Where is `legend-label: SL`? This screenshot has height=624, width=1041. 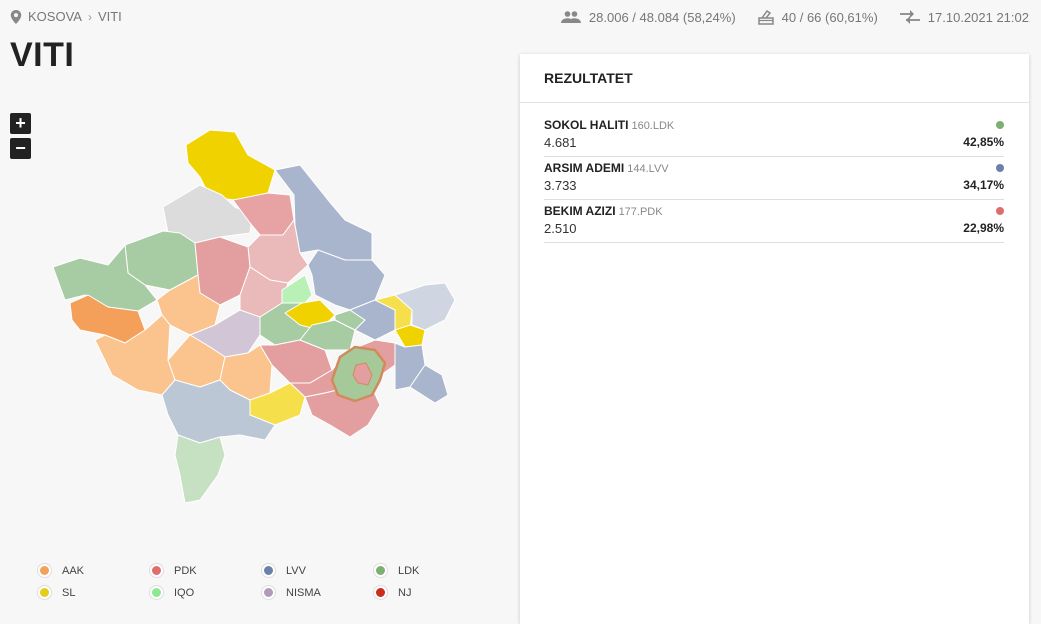 legend-label: SL is located at coordinates (69, 592).